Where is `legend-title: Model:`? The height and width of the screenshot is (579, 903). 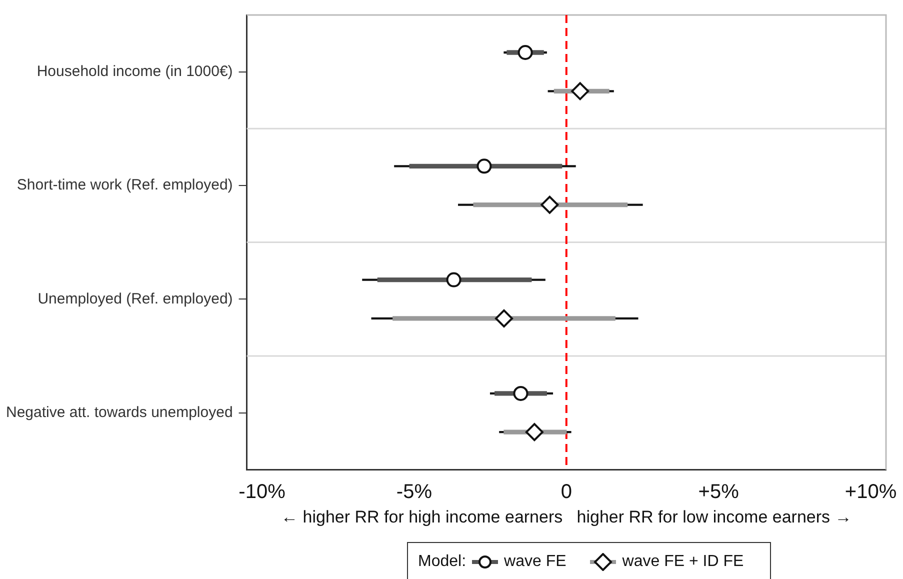 legend-title: Model: is located at coordinates (442, 562).